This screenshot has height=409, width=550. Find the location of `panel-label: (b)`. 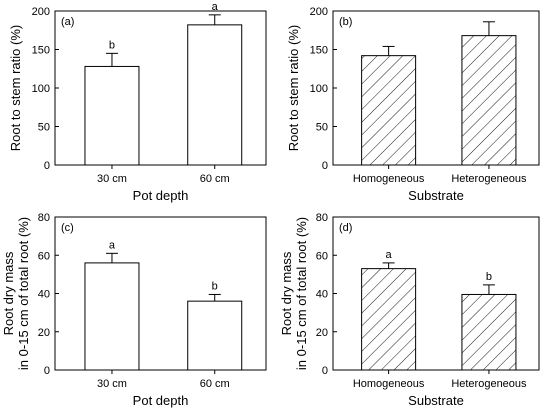

panel-label: (b) is located at coordinates (345, 22).